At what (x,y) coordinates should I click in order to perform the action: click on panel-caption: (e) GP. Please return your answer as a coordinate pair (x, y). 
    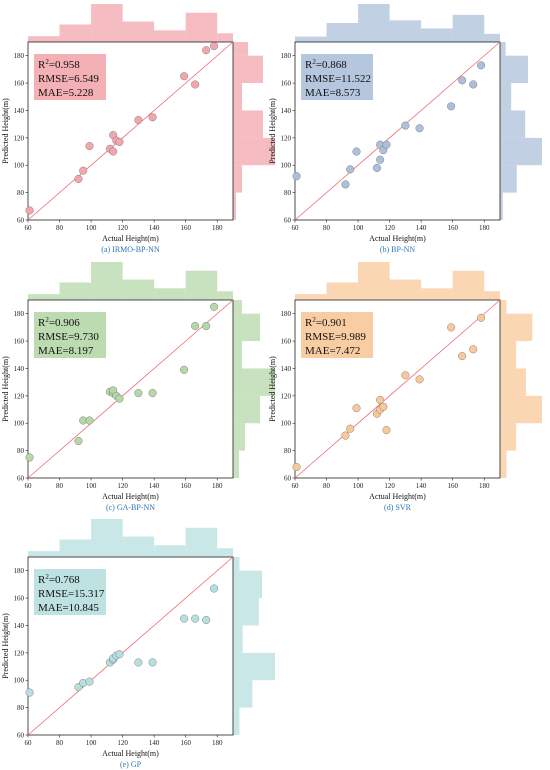
    Looking at the image, I should click on (131, 764).